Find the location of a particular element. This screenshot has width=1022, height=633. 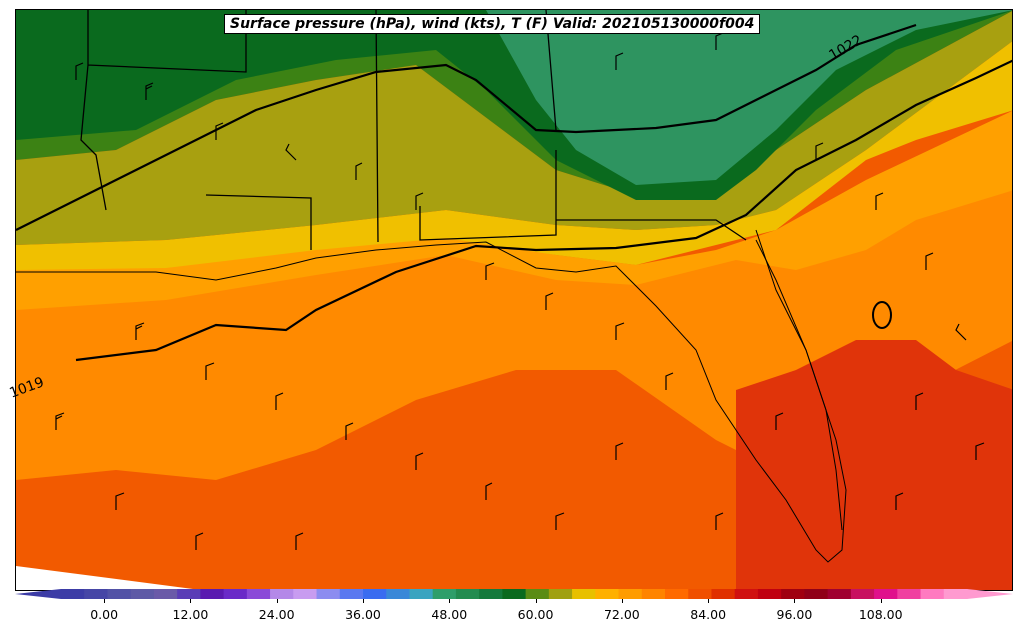

colorbar-tick-label: 0.00 is located at coordinates (104, 614).